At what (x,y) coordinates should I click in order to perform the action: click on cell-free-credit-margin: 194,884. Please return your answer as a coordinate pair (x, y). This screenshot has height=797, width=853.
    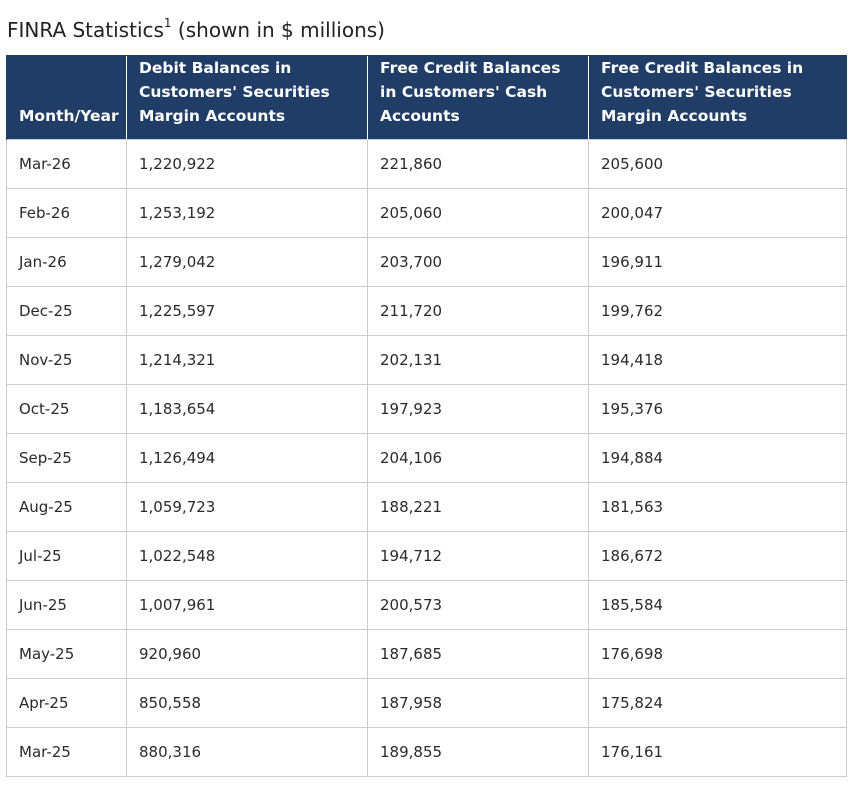
    Looking at the image, I should click on (717, 458).